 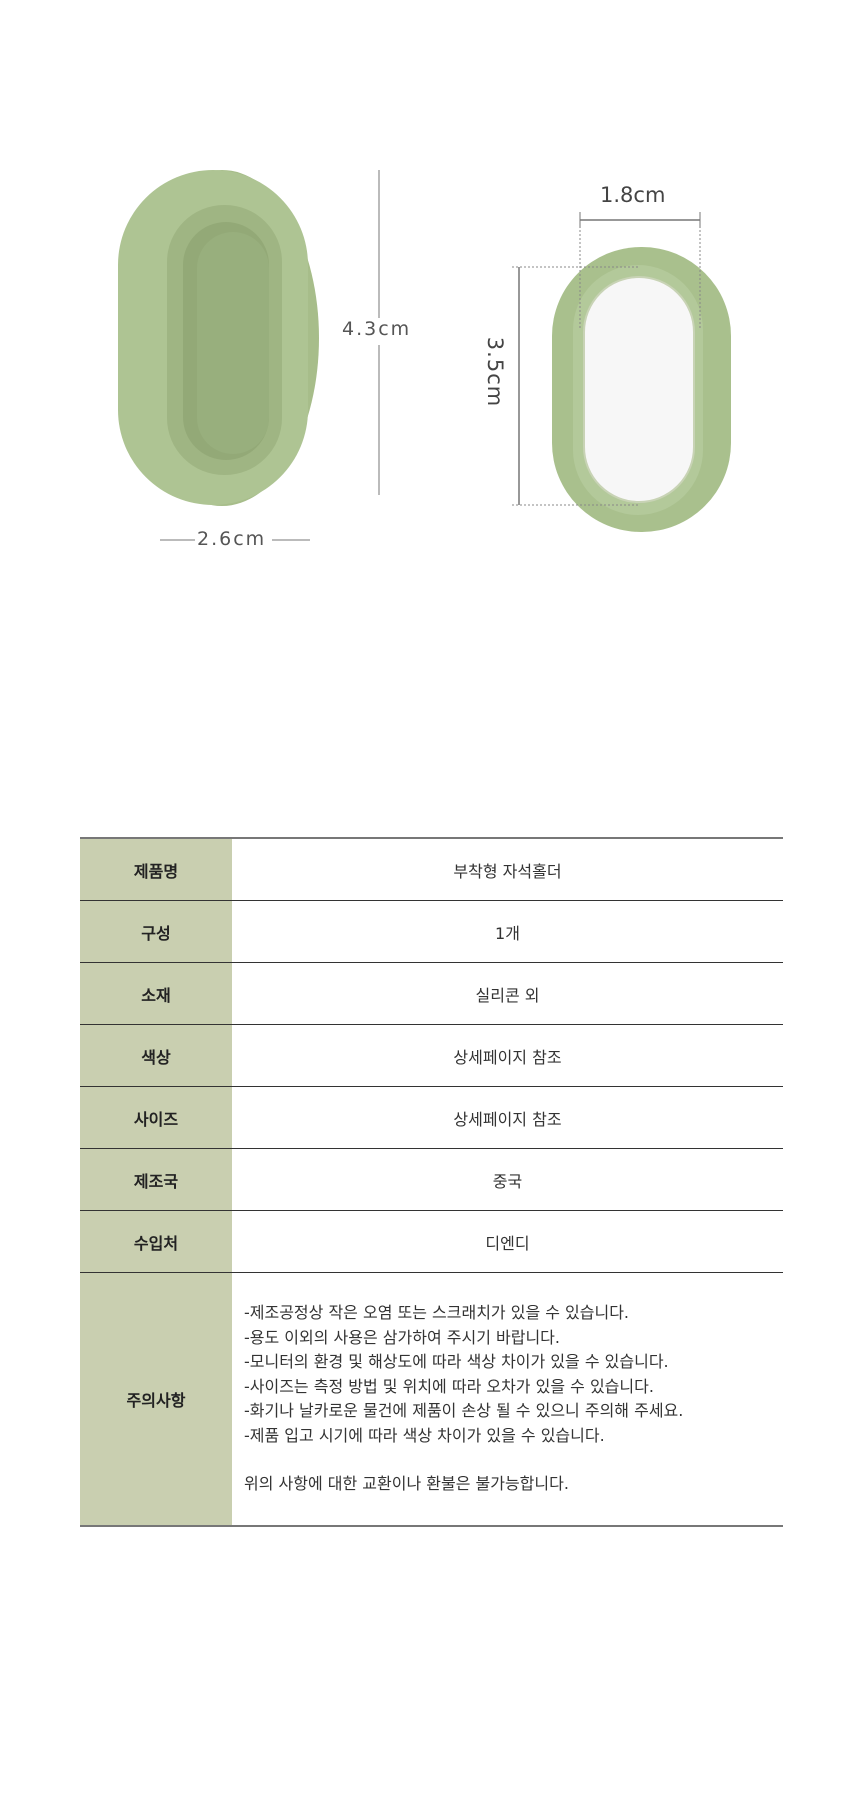 What do you see at coordinates (156, 1117) in the screenshot?
I see `row-label: 사이즈` at bounding box center [156, 1117].